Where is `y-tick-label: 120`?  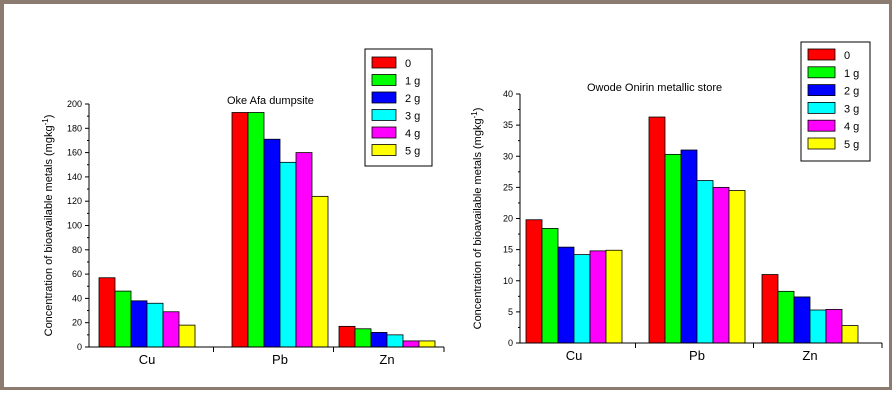
y-tick-label: 120 is located at coordinates (74, 201).